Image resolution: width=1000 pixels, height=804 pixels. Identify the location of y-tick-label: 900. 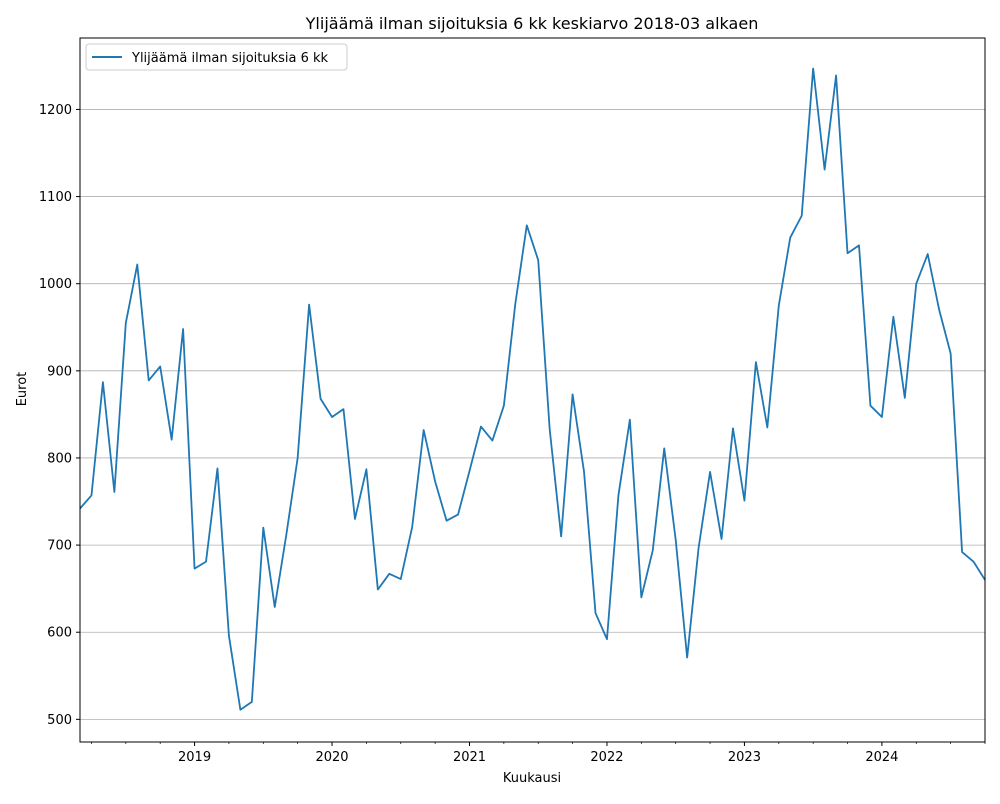
(59, 371).